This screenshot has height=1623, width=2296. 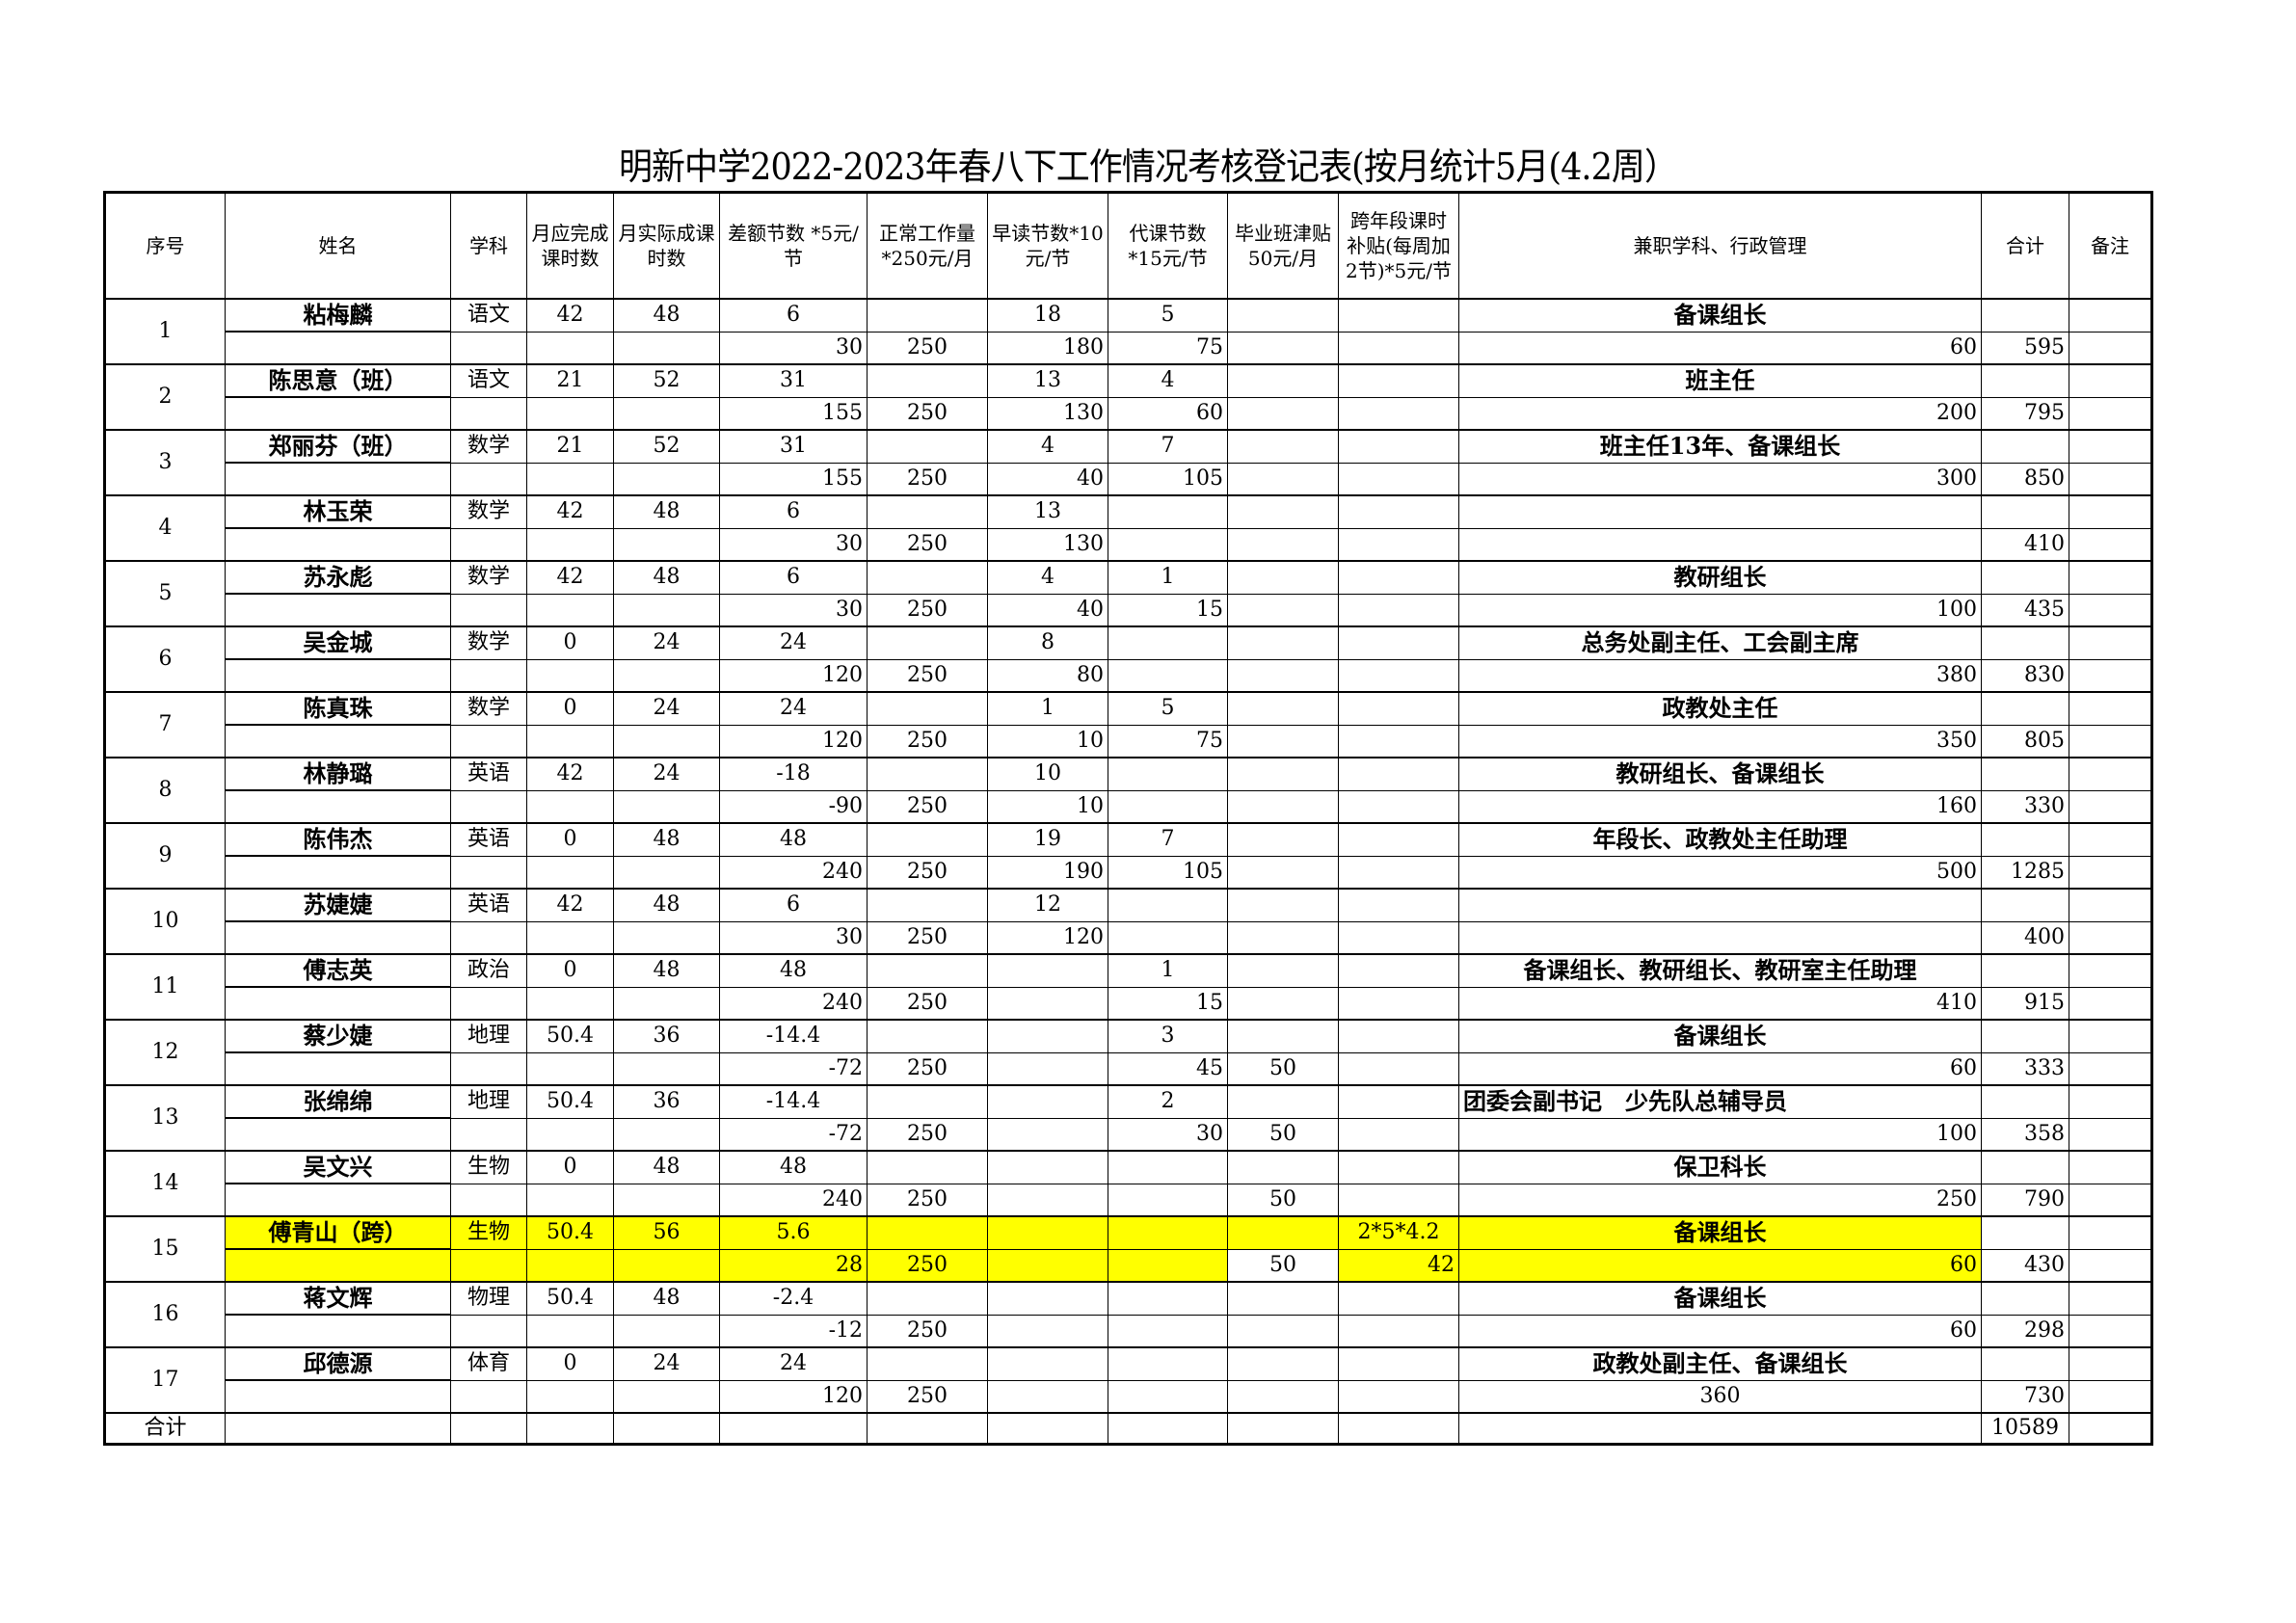 I want to click on actual-hours-cell: 24, so click(x=666, y=708).